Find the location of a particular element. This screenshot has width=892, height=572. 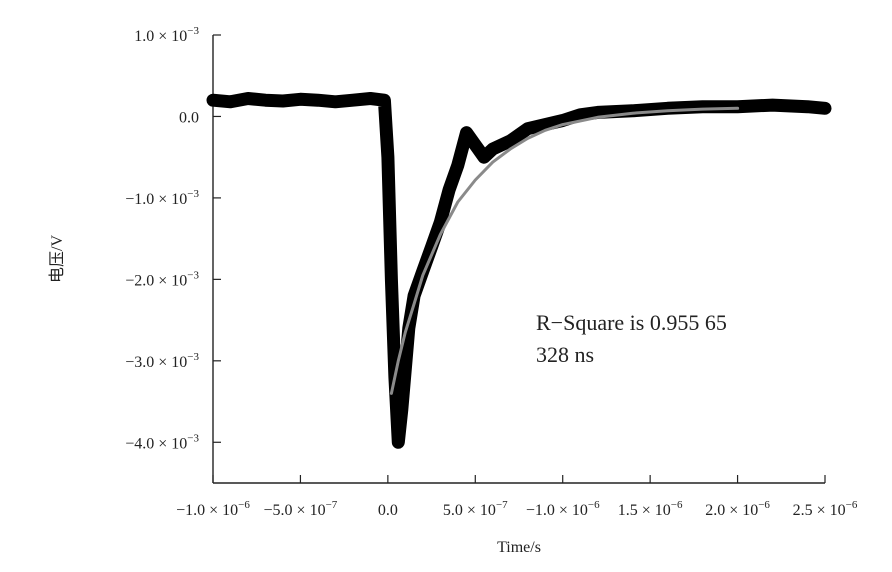

x-tick-label: 1.5 × 10⁻⁶ is located at coordinates (650, 509).